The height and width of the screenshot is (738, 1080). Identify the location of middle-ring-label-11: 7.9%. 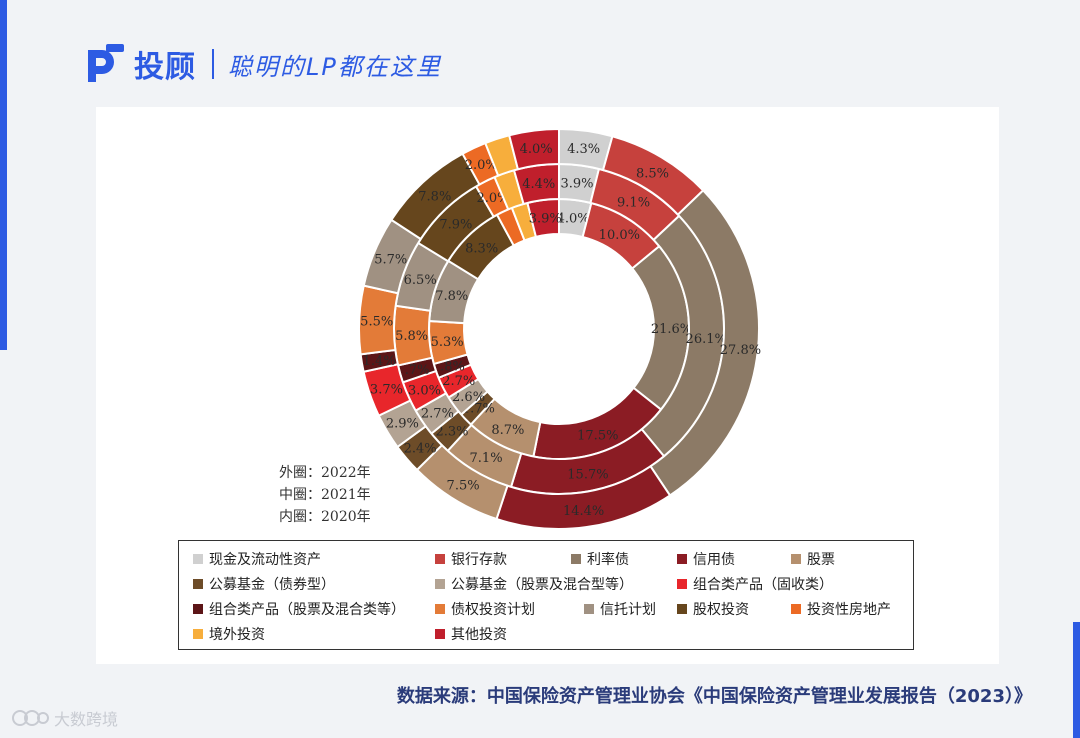
(455, 225).